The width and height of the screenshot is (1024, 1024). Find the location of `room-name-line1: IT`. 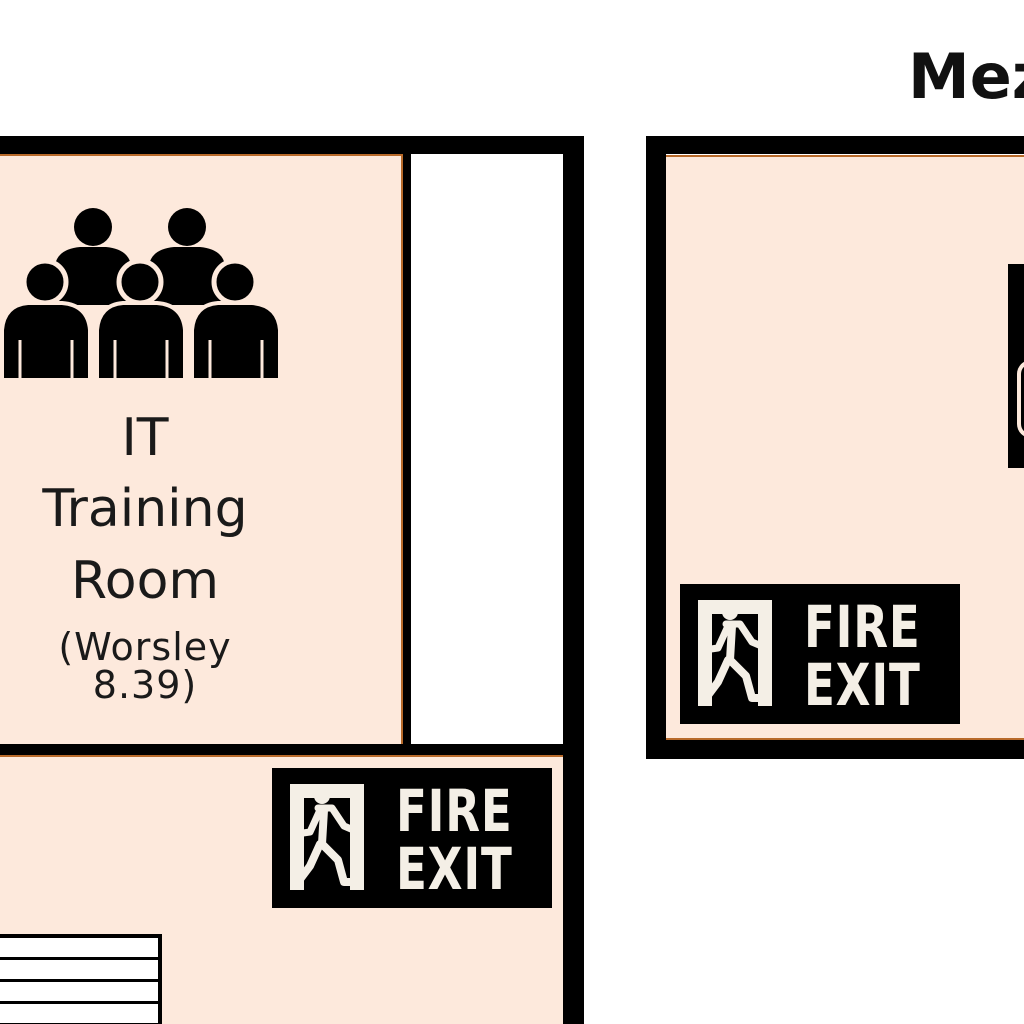

room-name-line1: IT is located at coordinates (145, 438).